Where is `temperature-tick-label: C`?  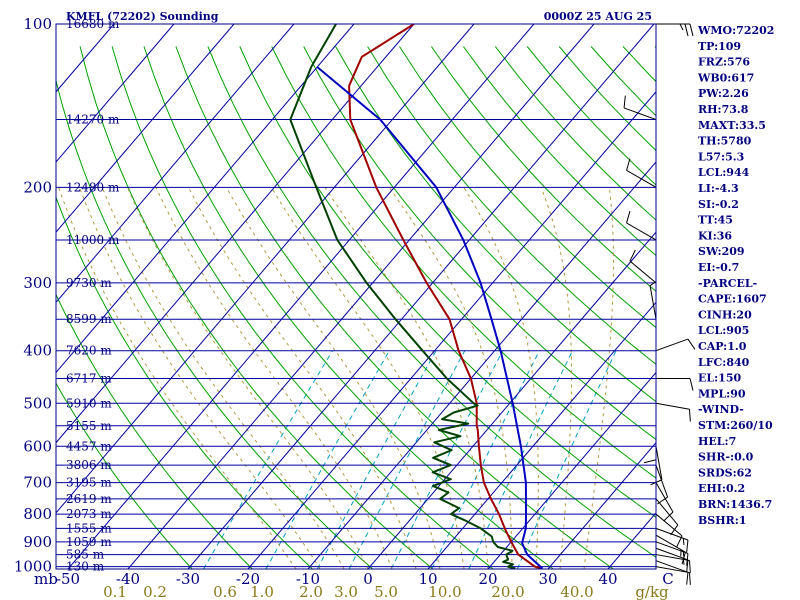 temperature-tick-label: C is located at coordinates (667, 579).